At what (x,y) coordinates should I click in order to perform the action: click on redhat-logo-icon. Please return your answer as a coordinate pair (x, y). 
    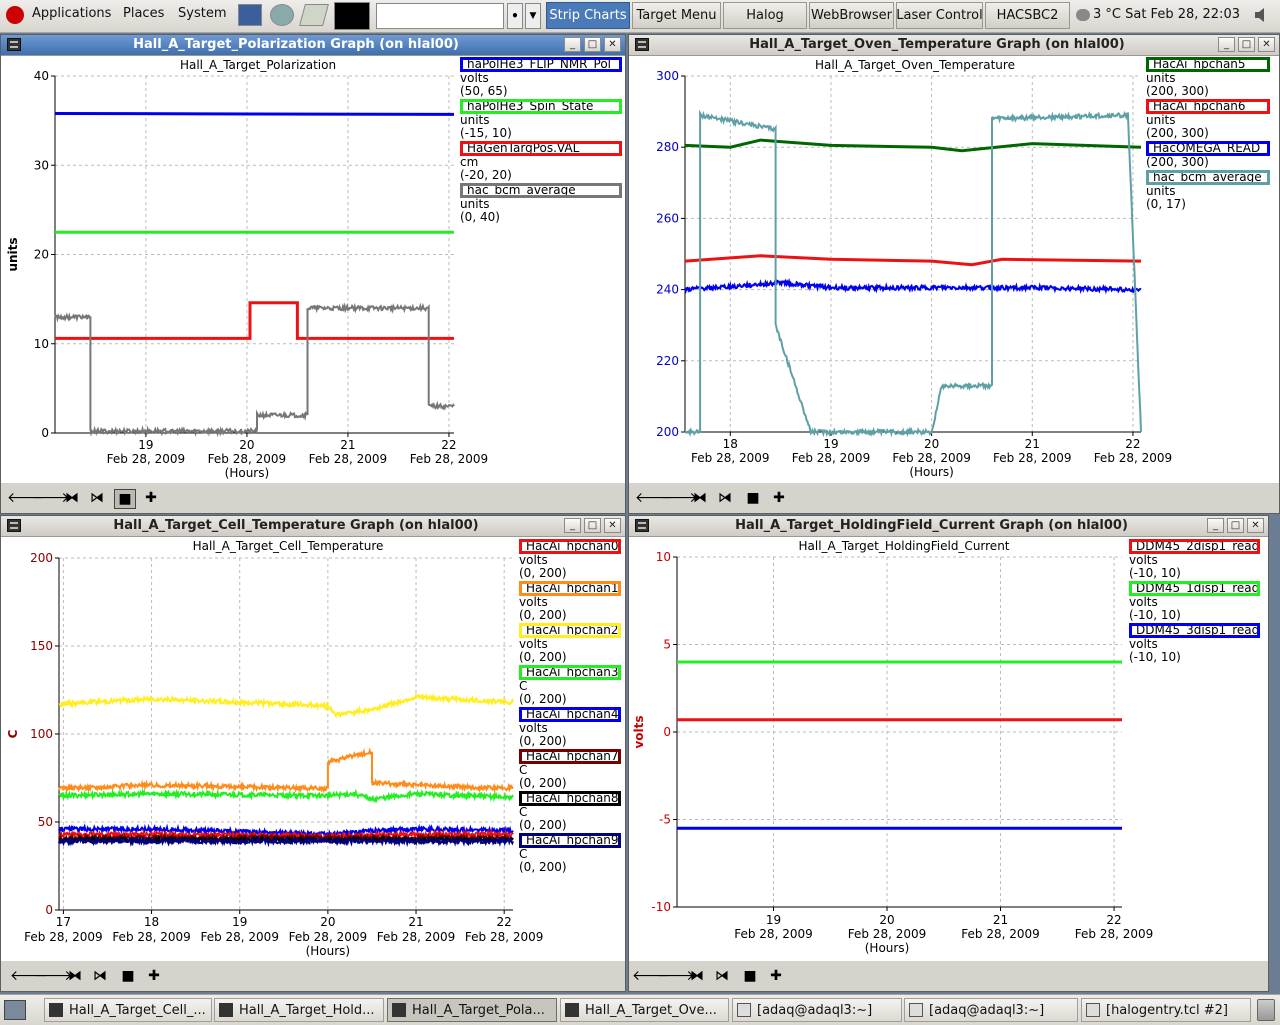
    Looking at the image, I should click on (15, 15).